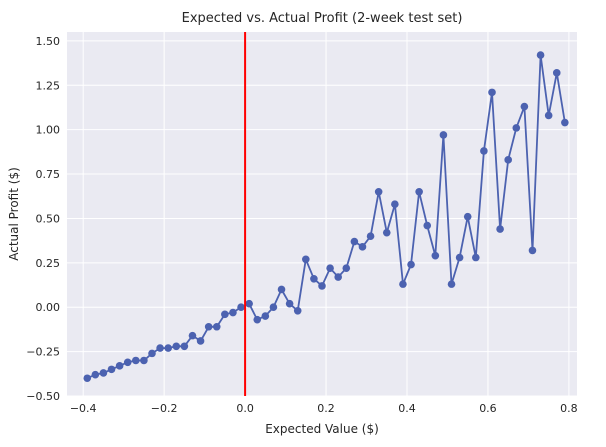 This screenshot has width=606, height=447. What do you see at coordinates (43, 396) in the screenshot?
I see `y-tick-label: −0.50` at bounding box center [43, 396].